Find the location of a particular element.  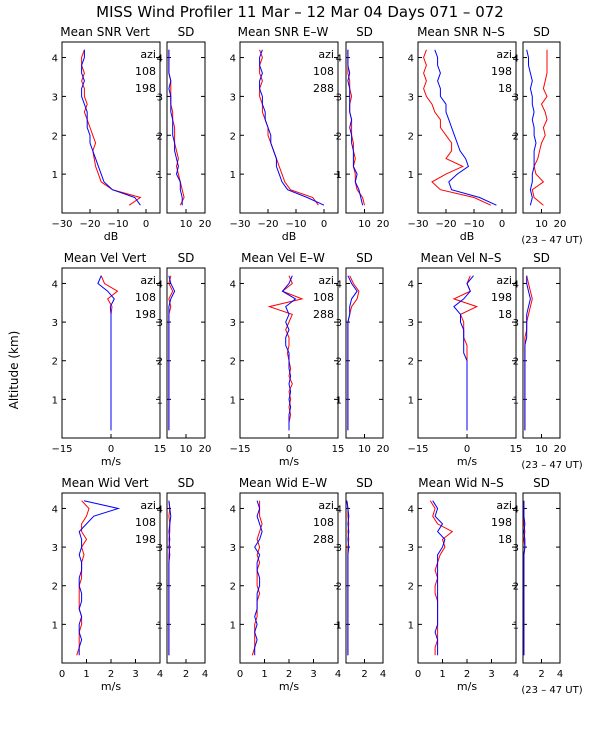

panel-title: Mean Vel Vert is located at coordinates (105, 258).